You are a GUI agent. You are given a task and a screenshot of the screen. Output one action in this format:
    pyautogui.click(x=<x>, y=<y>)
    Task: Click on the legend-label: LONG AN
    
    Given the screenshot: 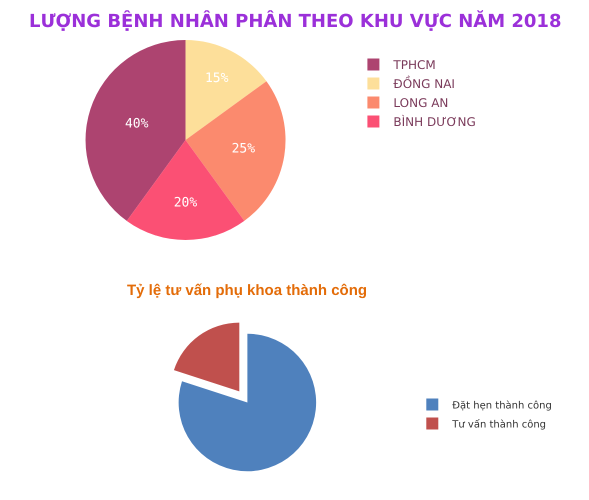 What is the action you would take?
    pyautogui.click(x=420, y=103)
    